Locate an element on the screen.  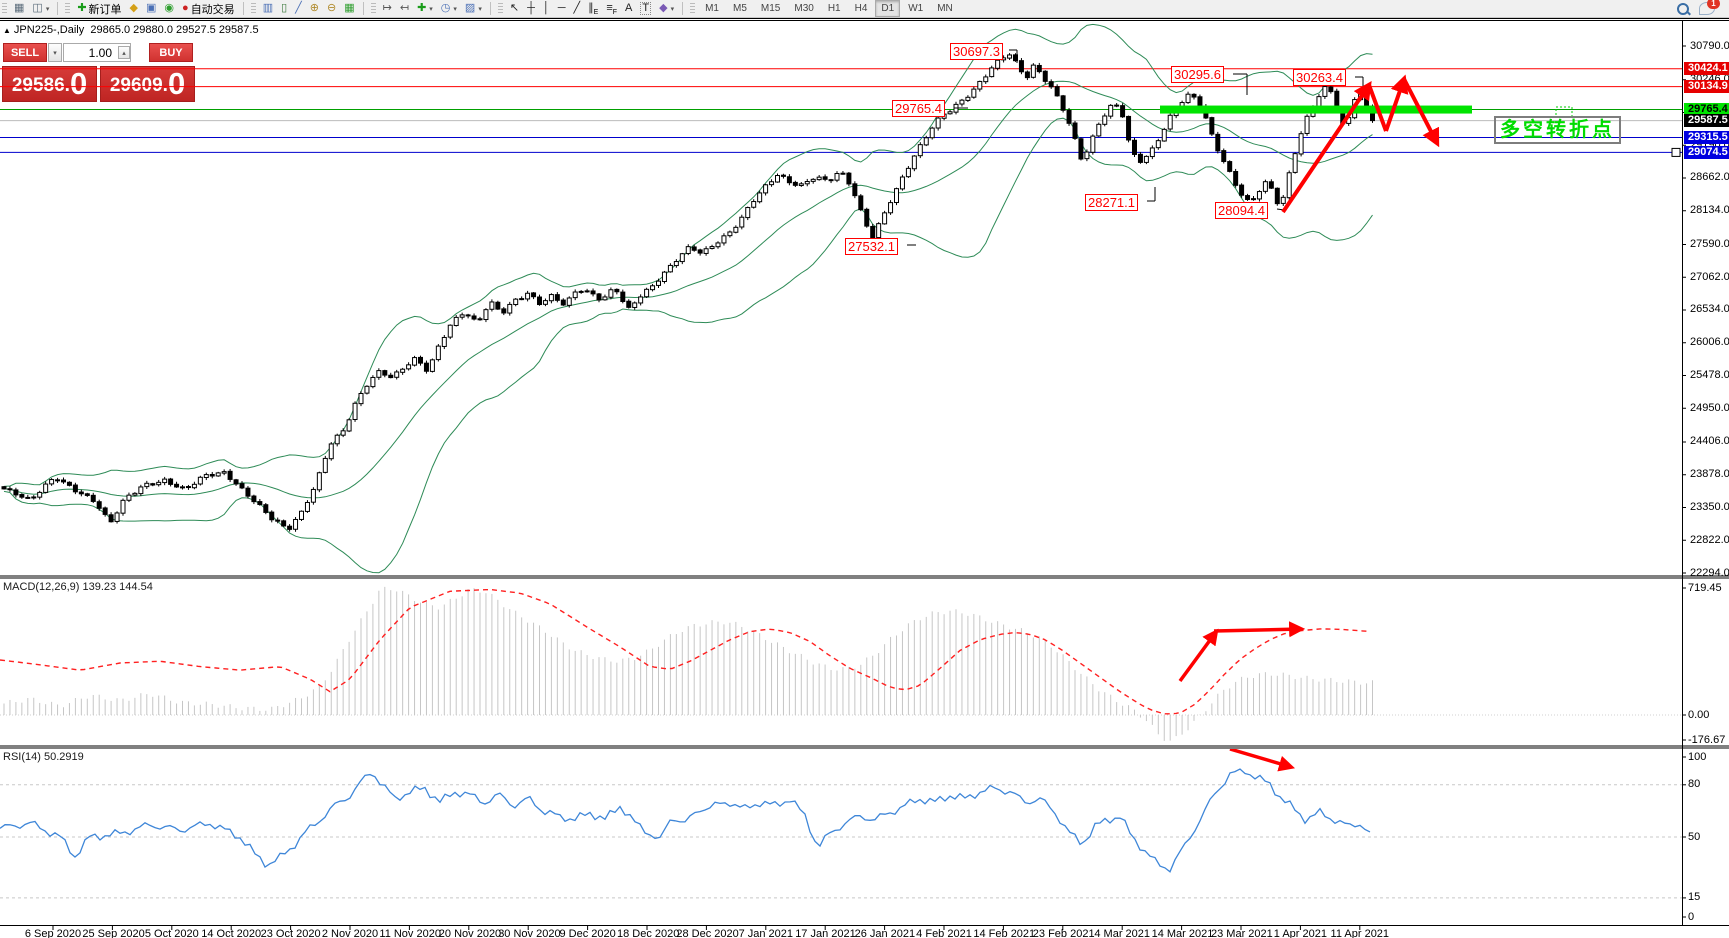
price-callout-label: 30697.3 is located at coordinates (976, 51).